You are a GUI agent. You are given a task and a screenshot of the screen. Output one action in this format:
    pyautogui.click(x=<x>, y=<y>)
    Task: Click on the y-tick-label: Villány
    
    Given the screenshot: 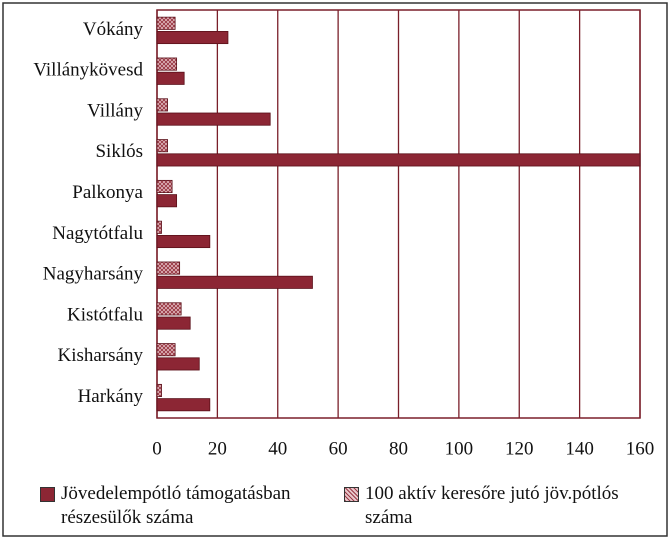 What is the action you would take?
    pyautogui.click(x=115, y=110)
    